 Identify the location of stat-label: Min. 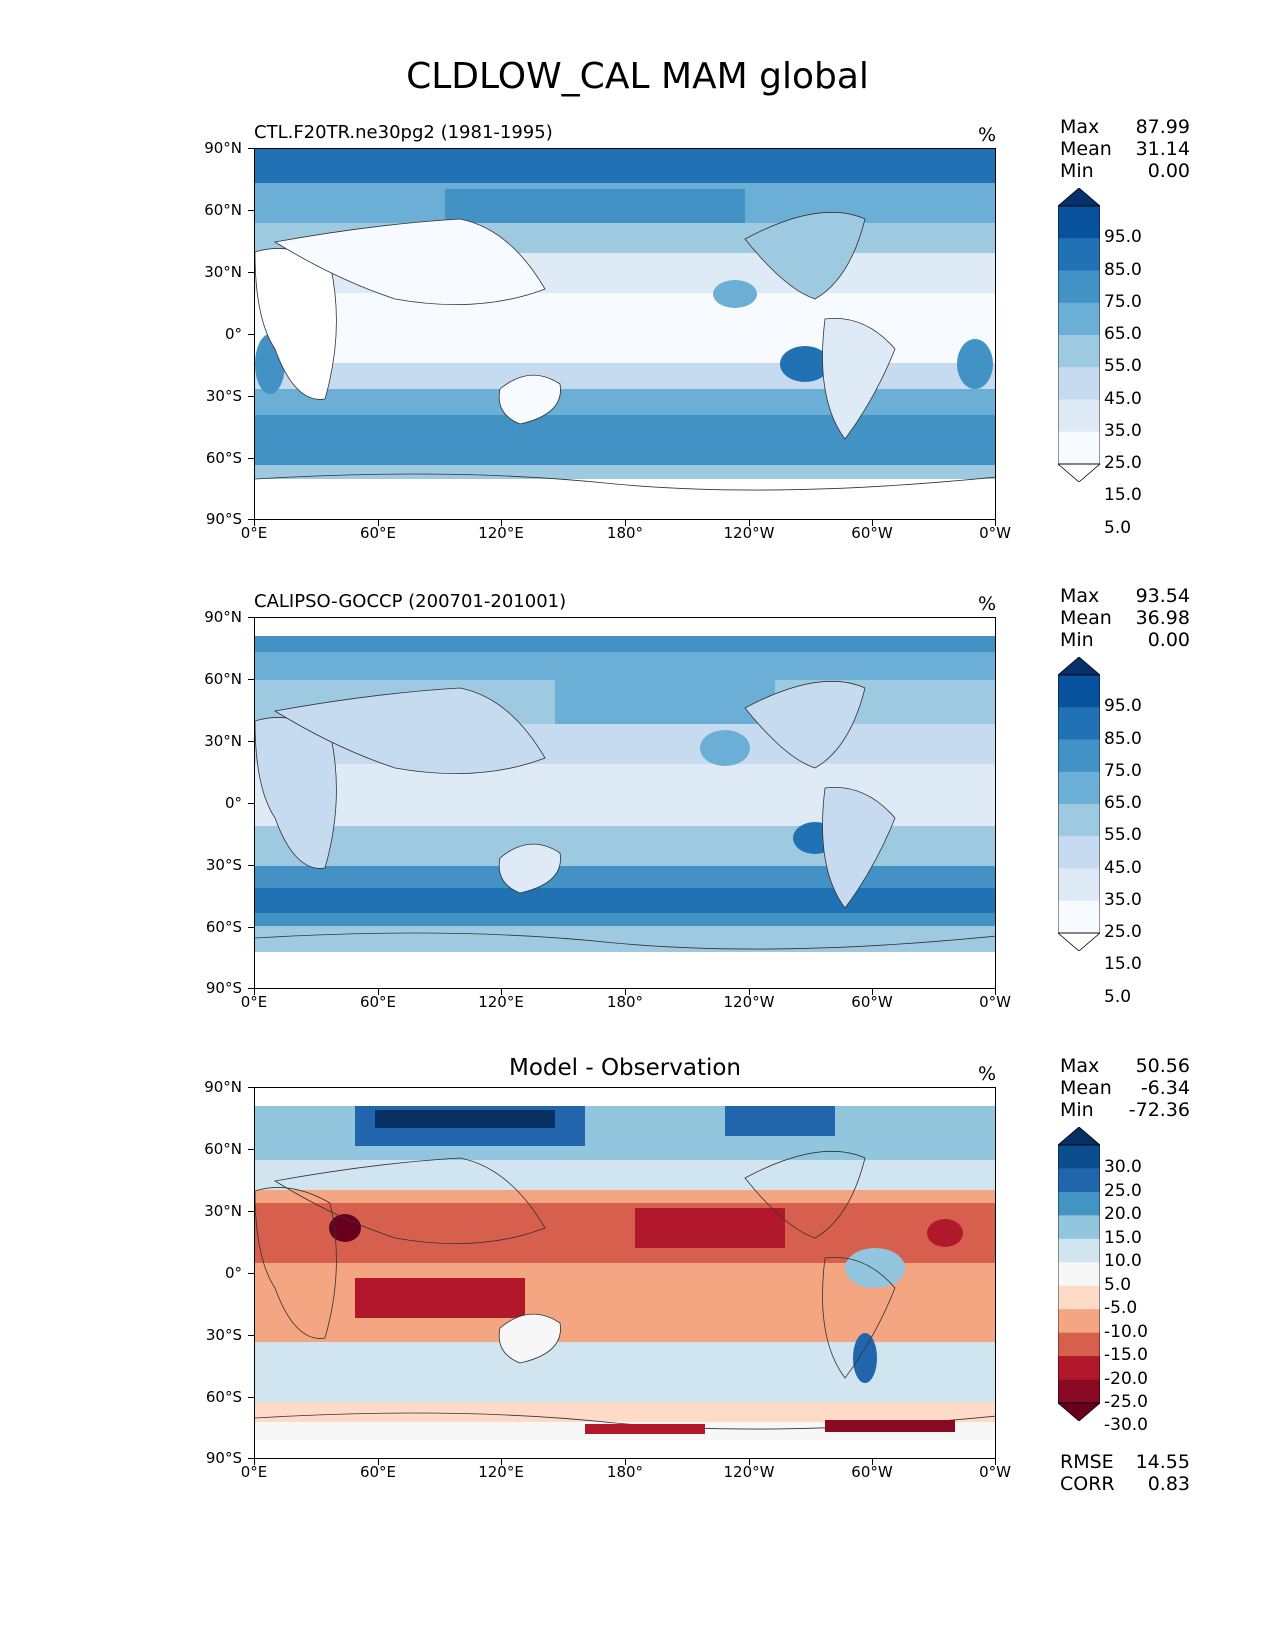
(1077, 1110).